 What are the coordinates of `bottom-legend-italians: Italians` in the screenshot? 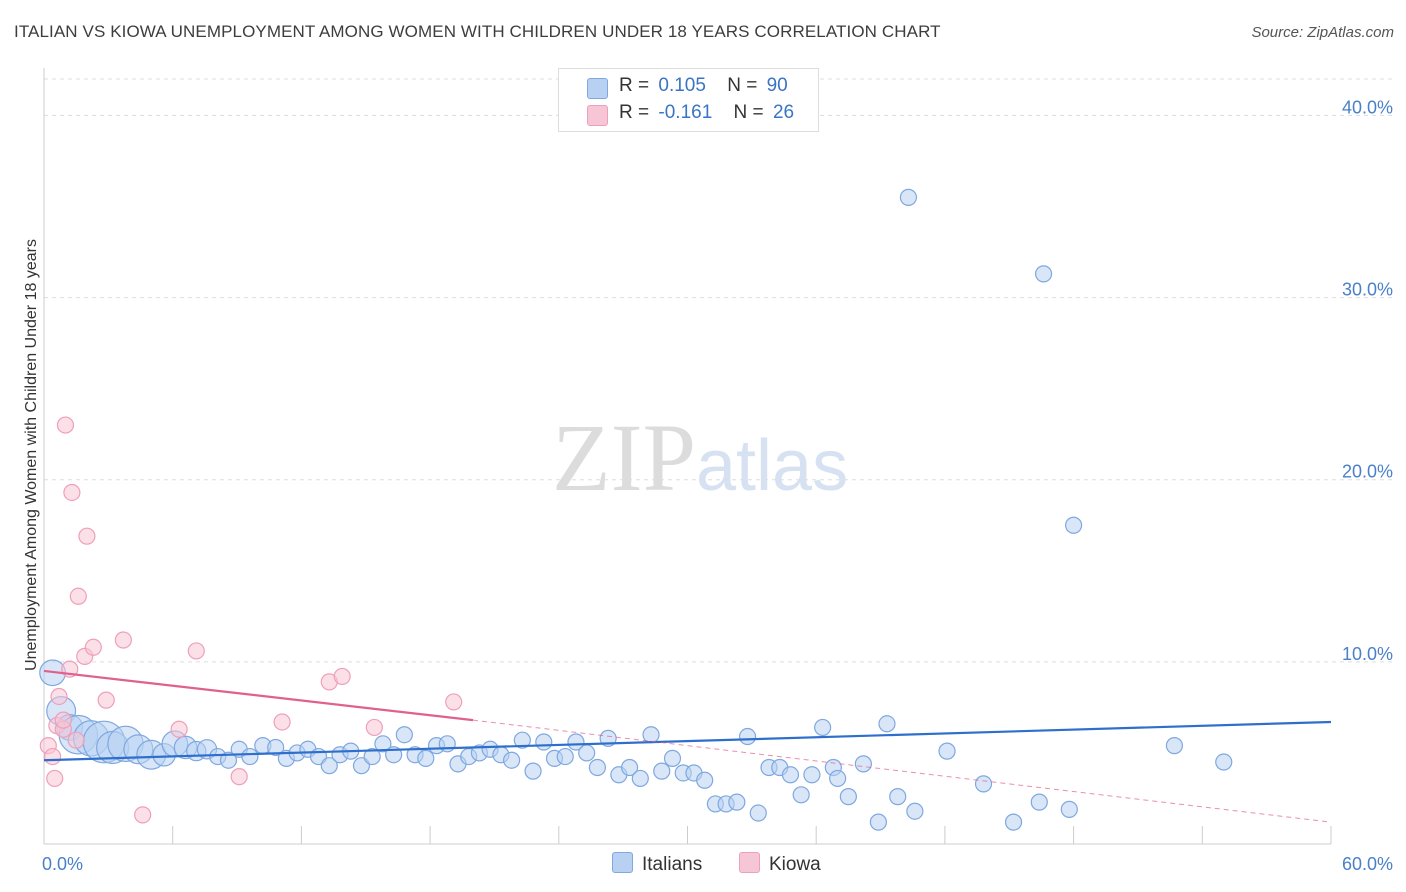 It's located at (657, 864).